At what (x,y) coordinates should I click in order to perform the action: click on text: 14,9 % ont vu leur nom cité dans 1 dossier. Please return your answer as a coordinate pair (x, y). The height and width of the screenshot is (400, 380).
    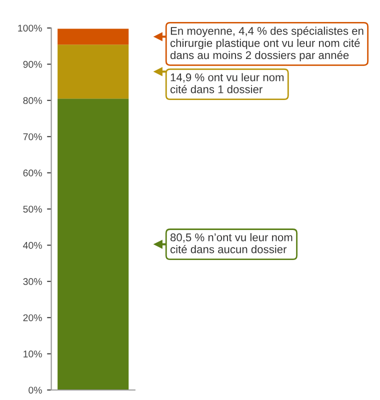
    Looking at the image, I should click on (227, 83).